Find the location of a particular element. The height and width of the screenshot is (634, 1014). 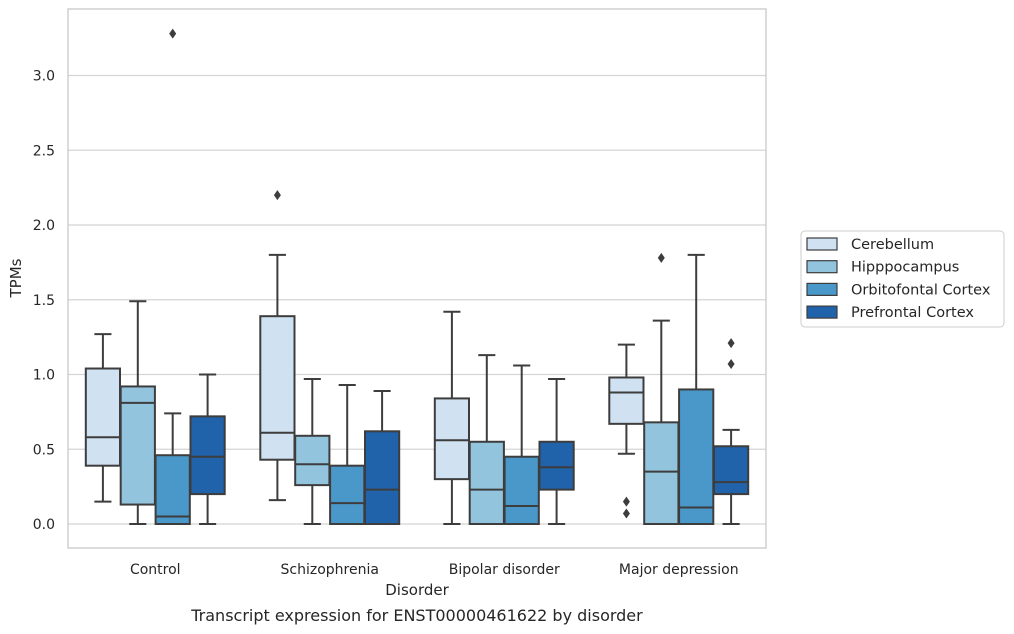

legend-frame is located at coordinates (902, 279).